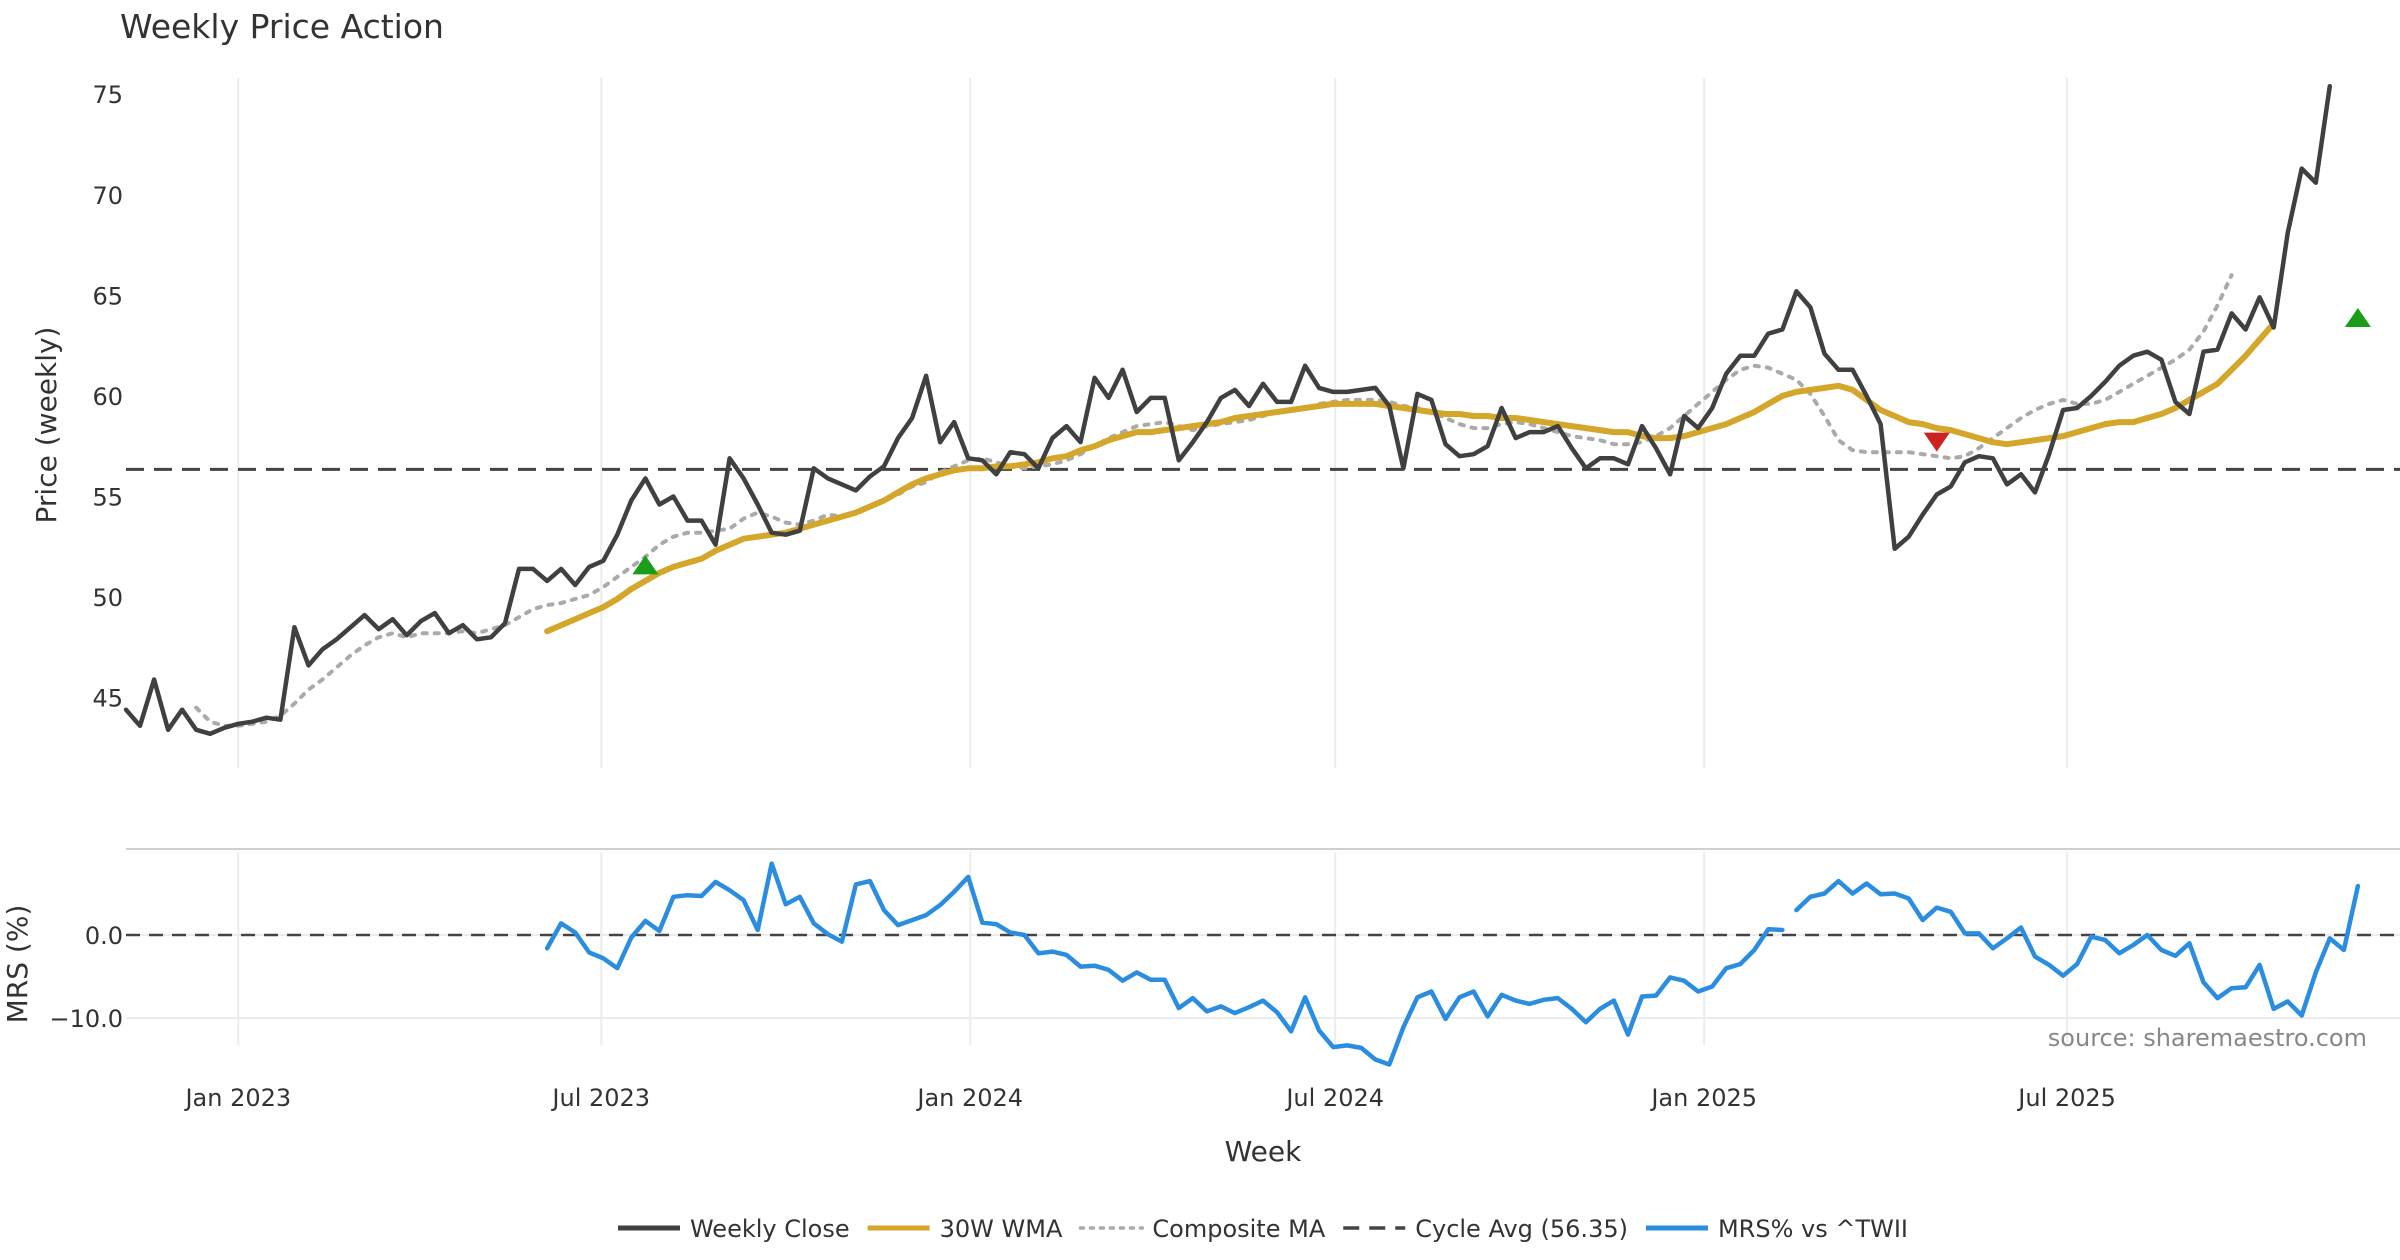  I want to click on x-tick-label: Jan 2024, so click(969, 1098).